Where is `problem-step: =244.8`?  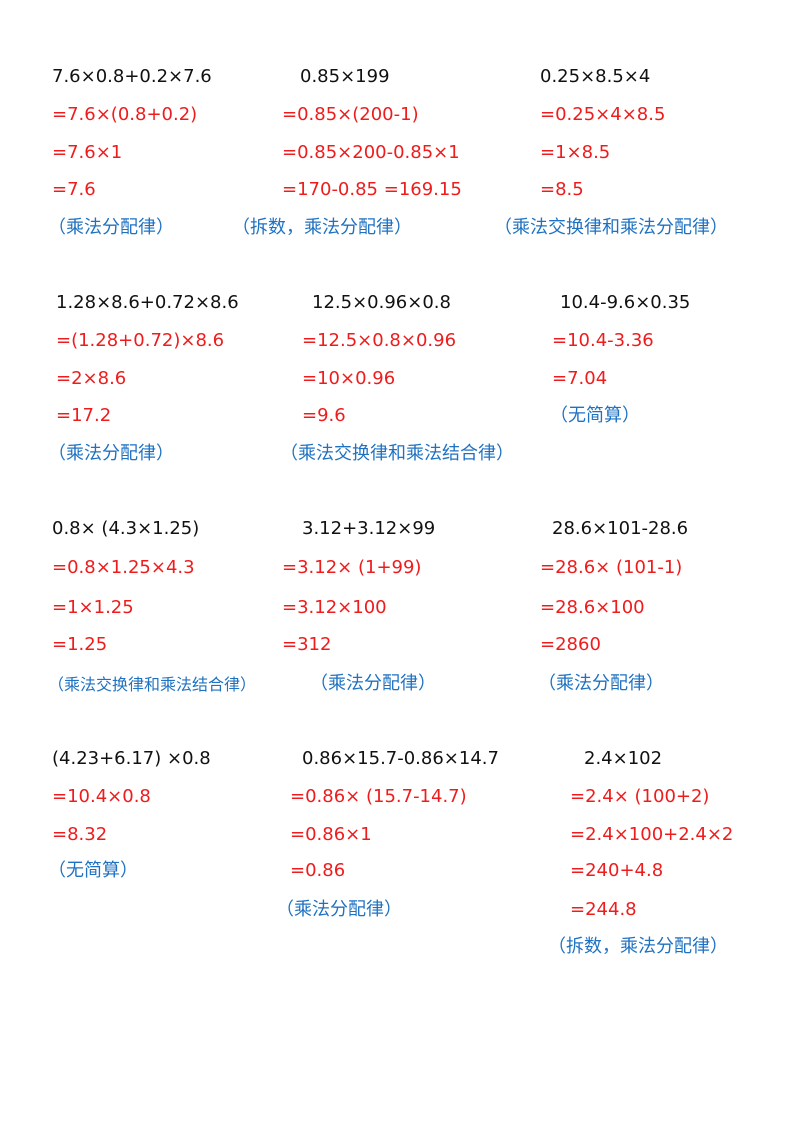 problem-step: =244.8 is located at coordinates (603, 909).